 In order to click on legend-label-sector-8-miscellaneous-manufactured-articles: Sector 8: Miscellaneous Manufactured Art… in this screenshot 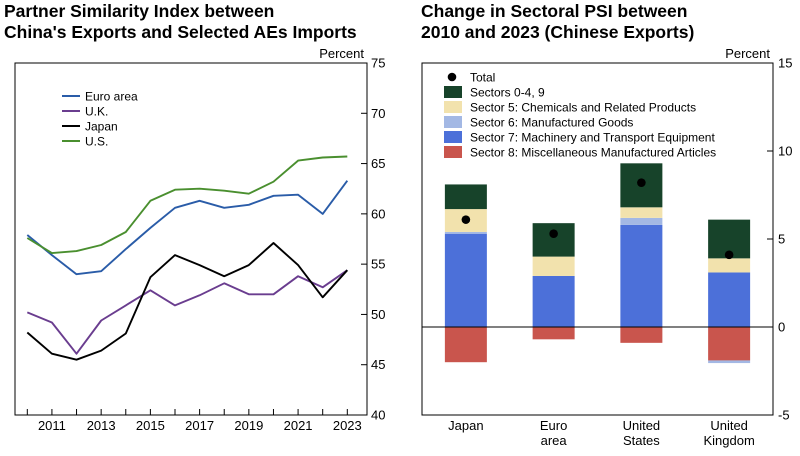, I will do `click(593, 153)`.